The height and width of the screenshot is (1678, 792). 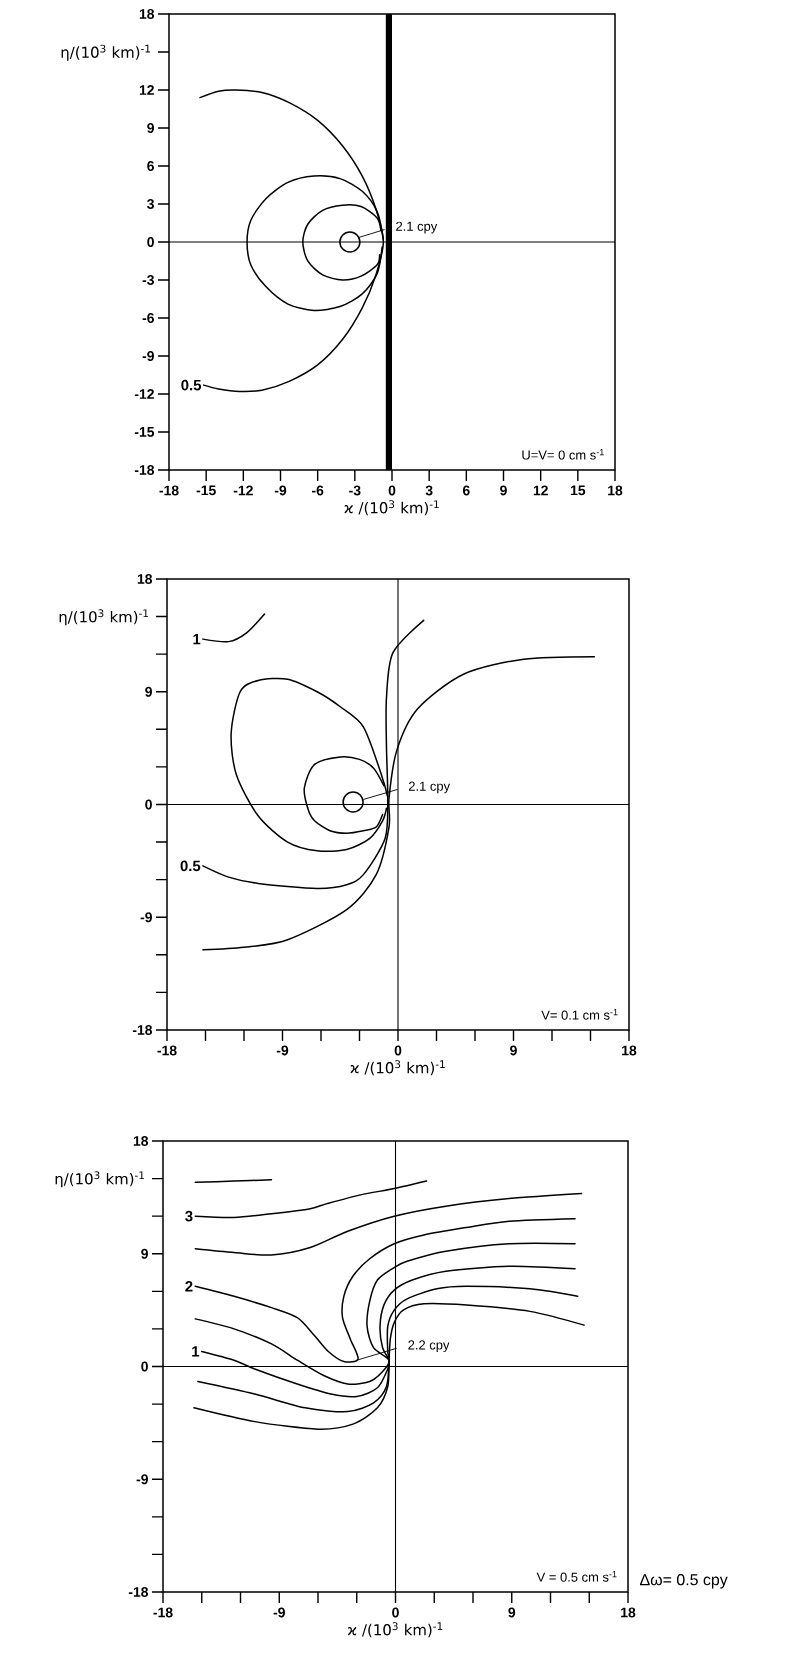 I want to click on text: Δω= 0.5 cpy, so click(x=683, y=1581).